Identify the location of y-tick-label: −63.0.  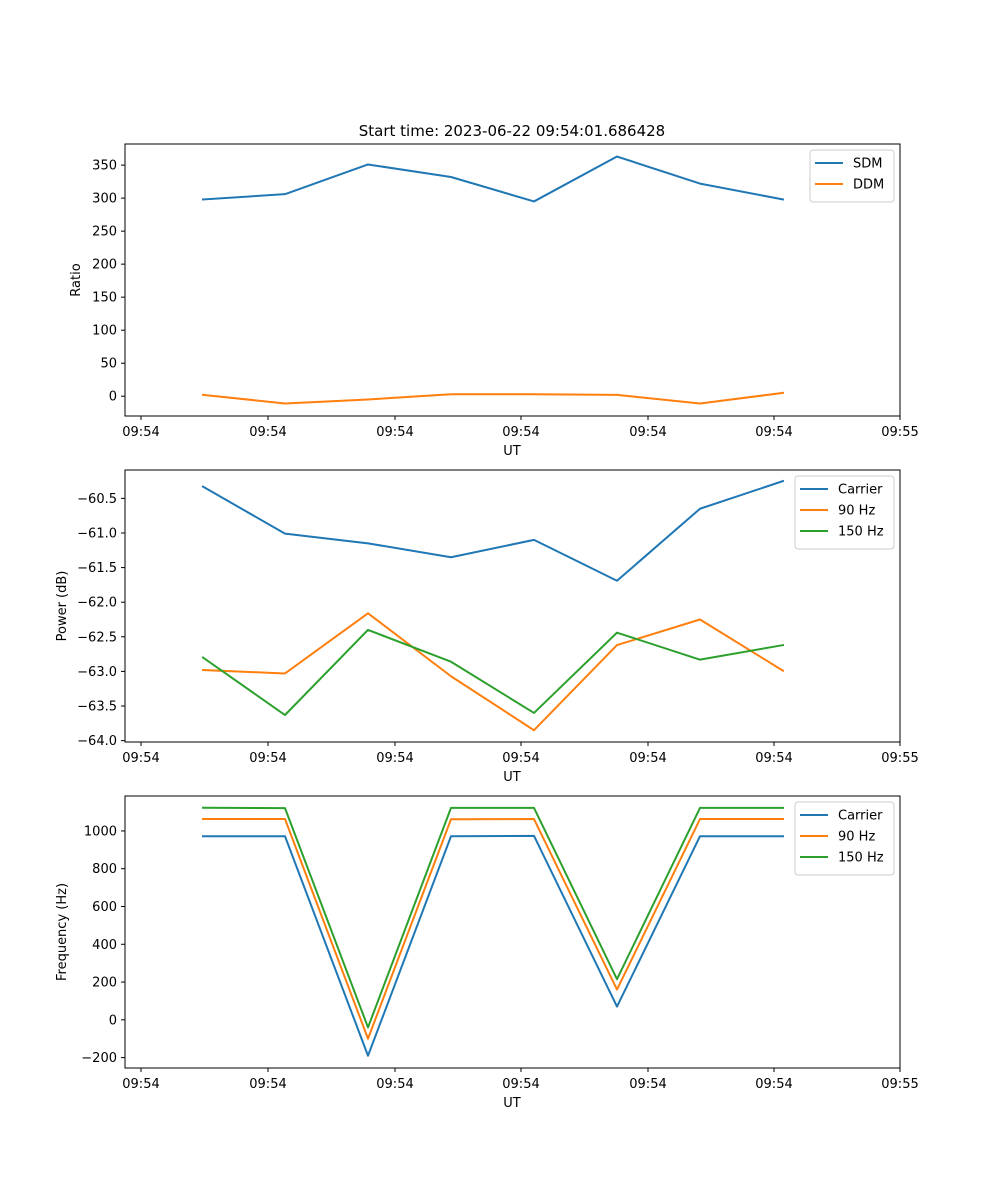
(97, 672).